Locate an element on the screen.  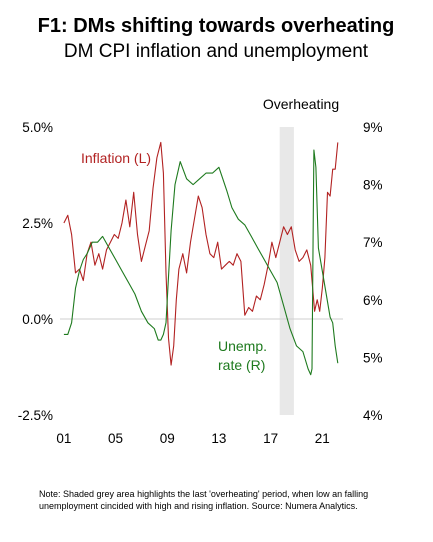
x-tick-label: 09 is located at coordinates (167, 438).